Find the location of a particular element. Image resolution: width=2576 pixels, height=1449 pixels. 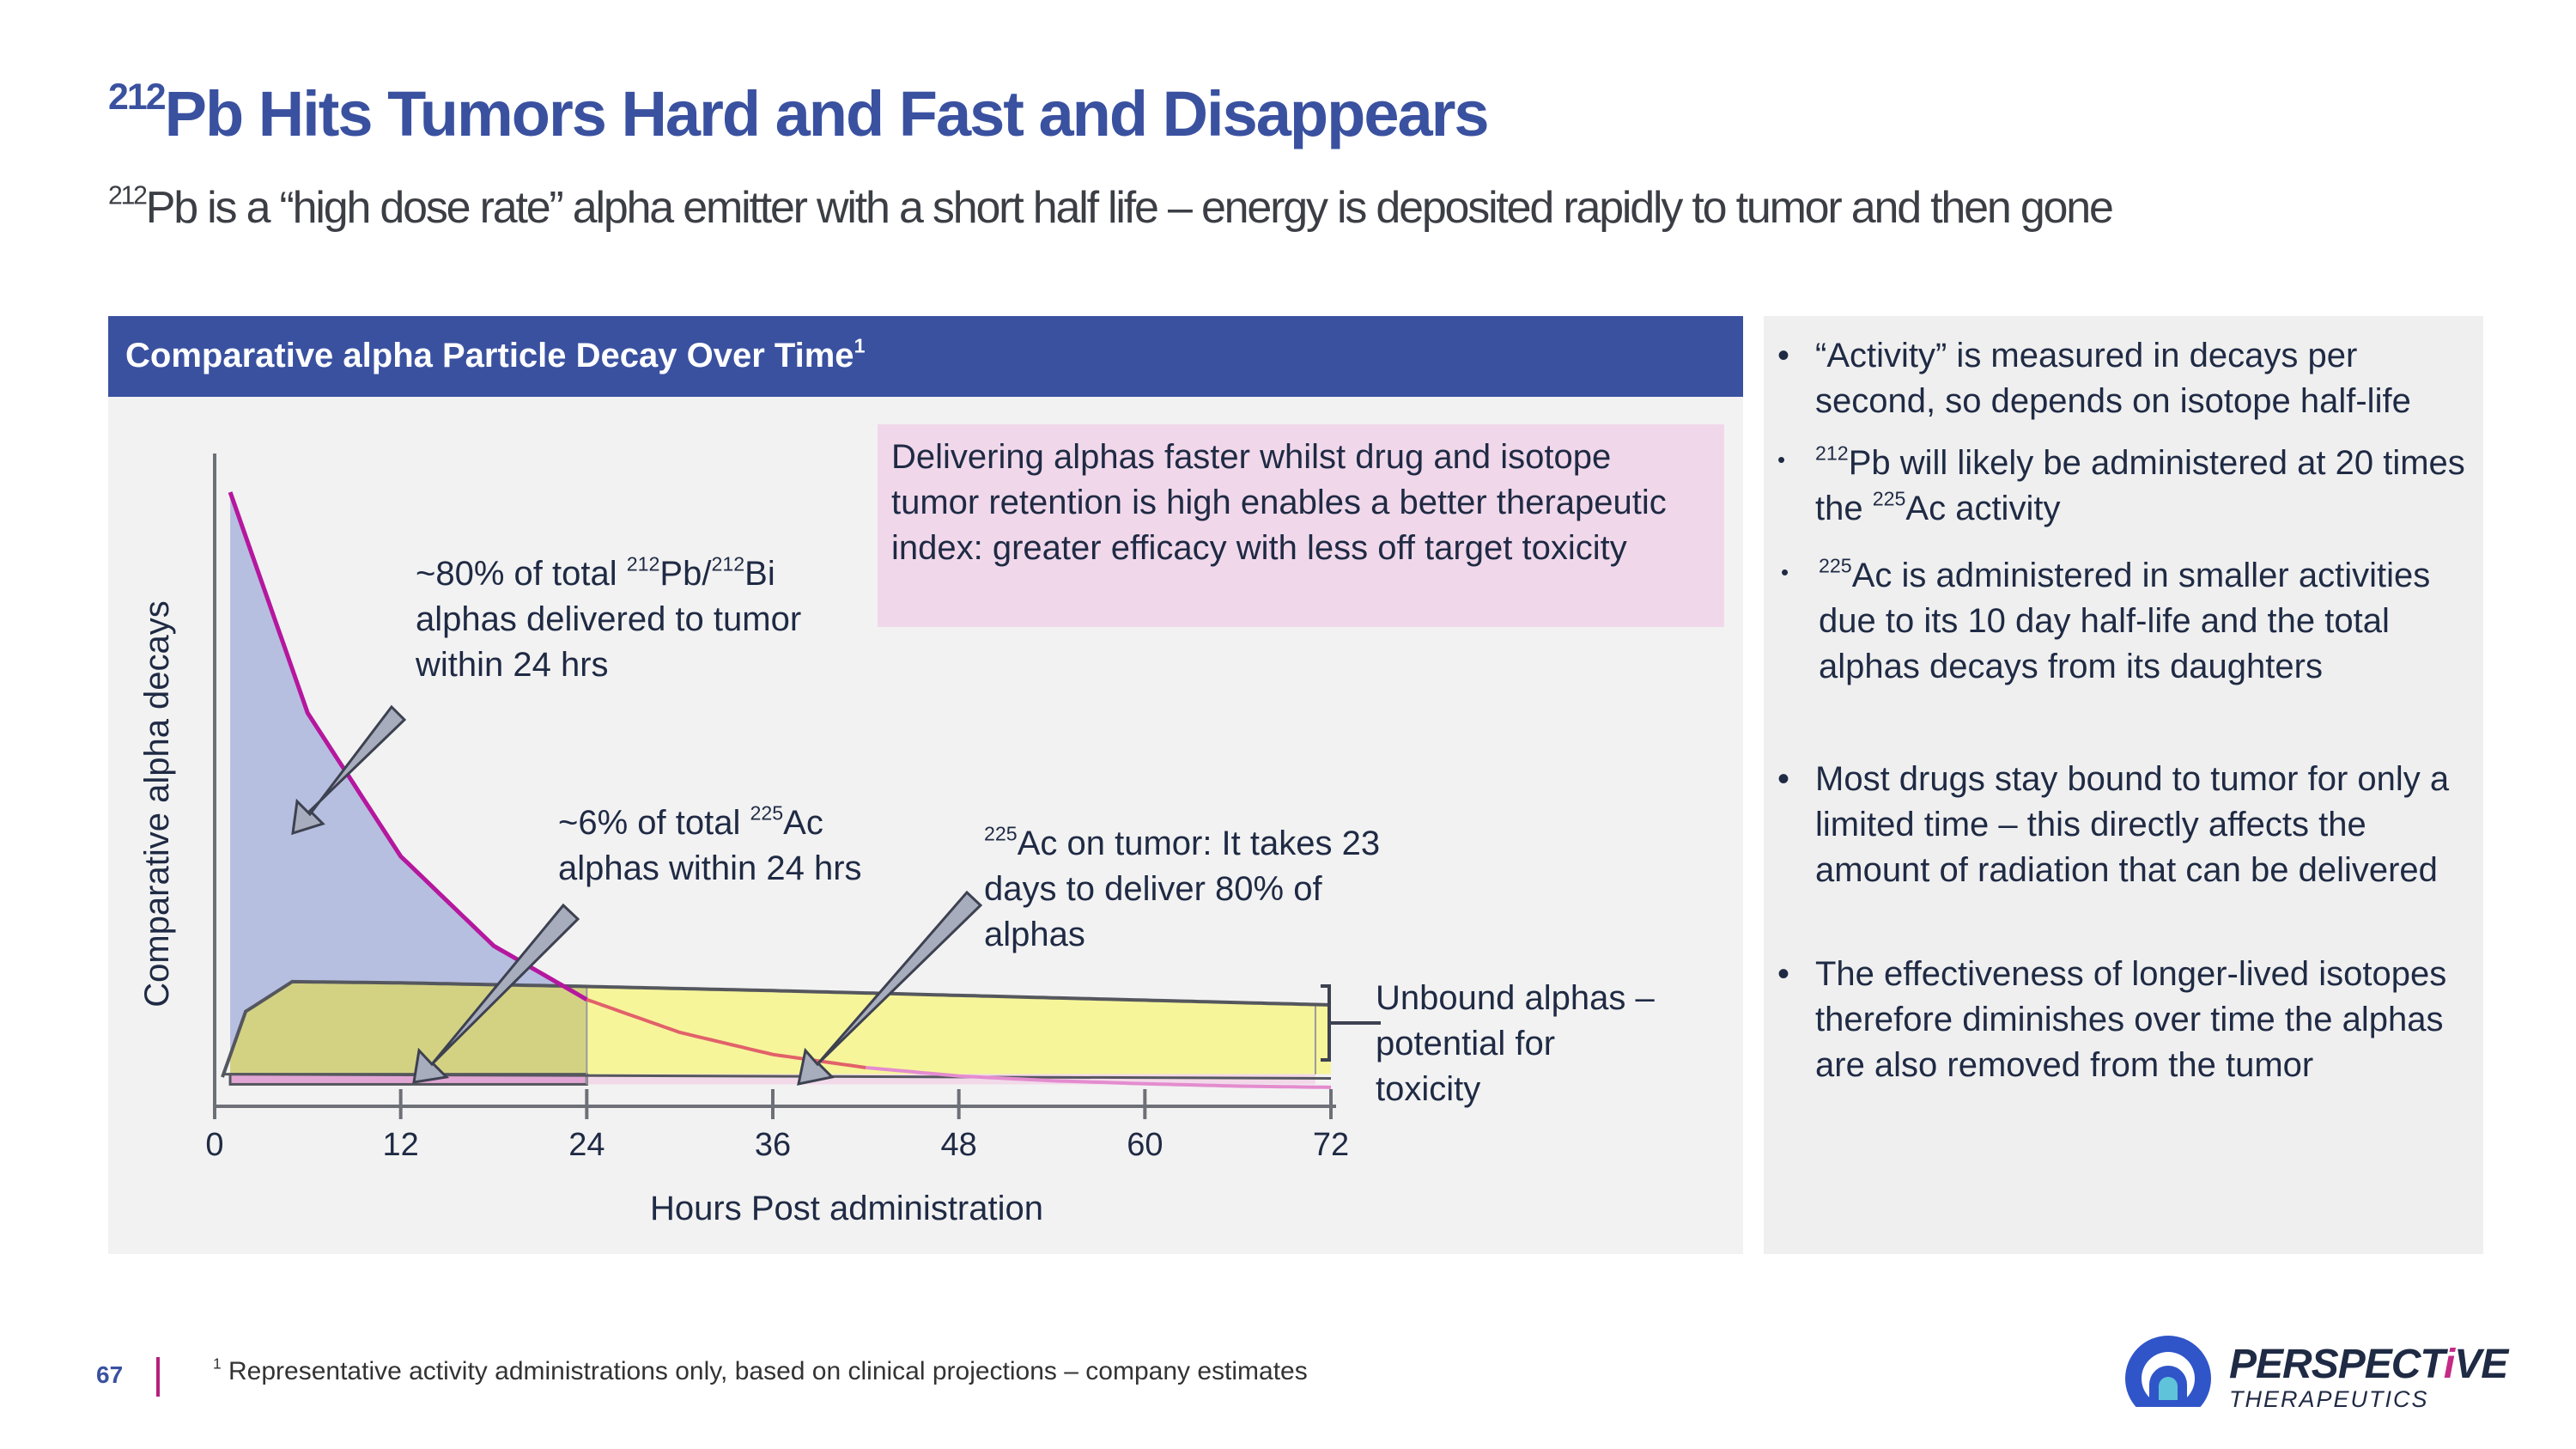

x-tick-label-36: 36 is located at coordinates (773, 1145).